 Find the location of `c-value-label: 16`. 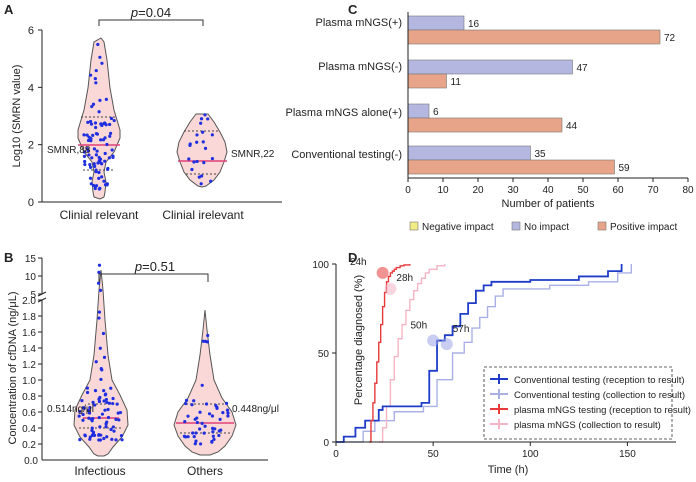

c-value-label: 16 is located at coordinates (474, 24).